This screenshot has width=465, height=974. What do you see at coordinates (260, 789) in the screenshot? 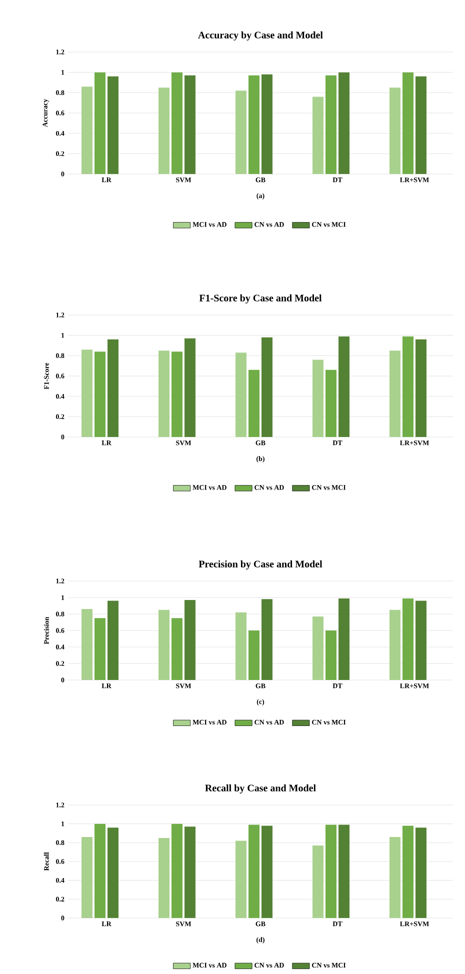
I see `chart-title: Recall by Case and Model` at bounding box center [260, 789].